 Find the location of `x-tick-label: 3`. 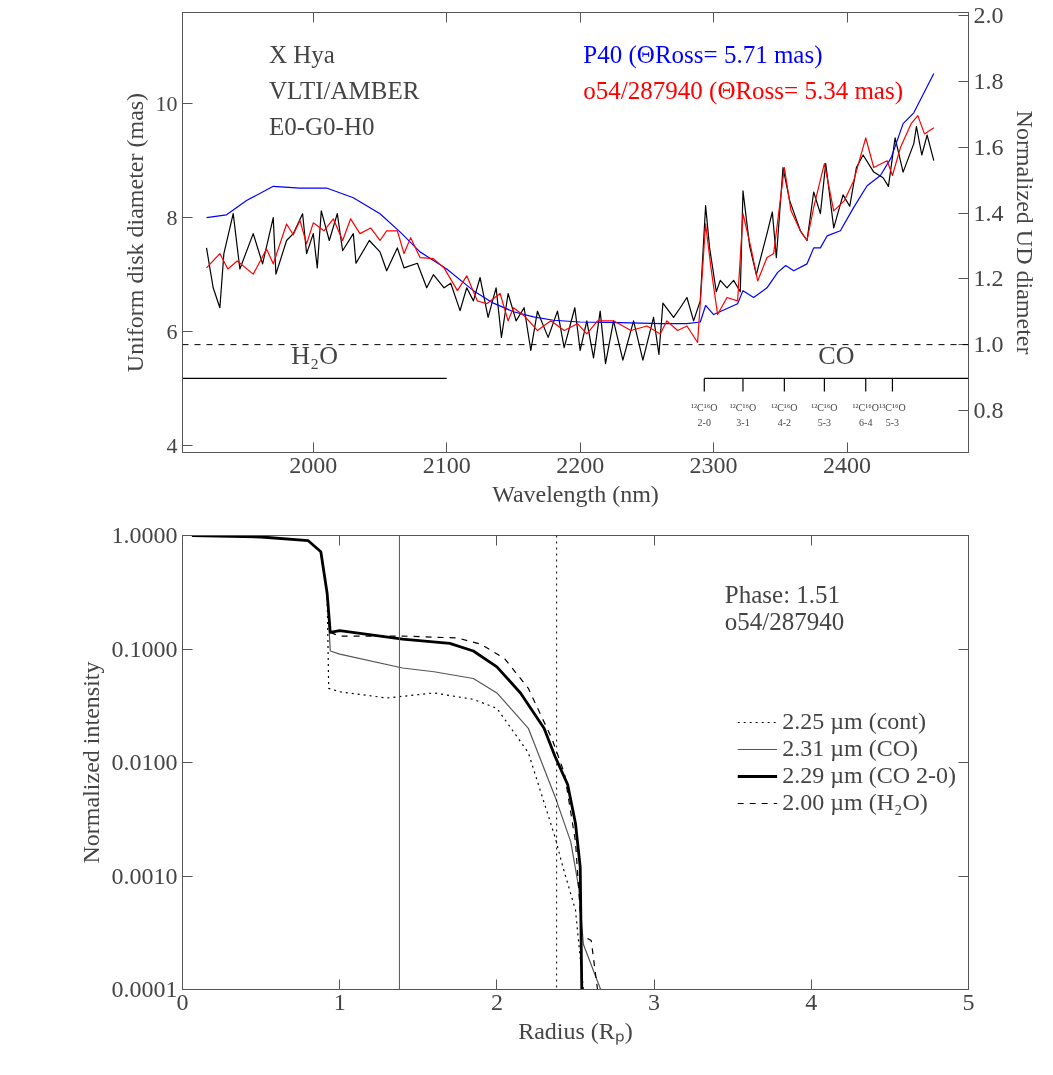

x-tick-label: 3 is located at coordinates (654, 1001).